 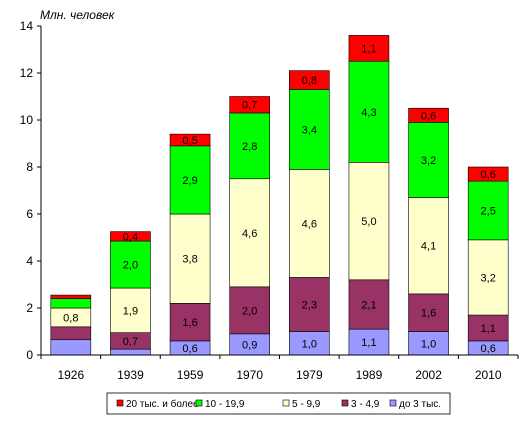 I want to click on data-label: 0,4, so click(x=130, y=237).